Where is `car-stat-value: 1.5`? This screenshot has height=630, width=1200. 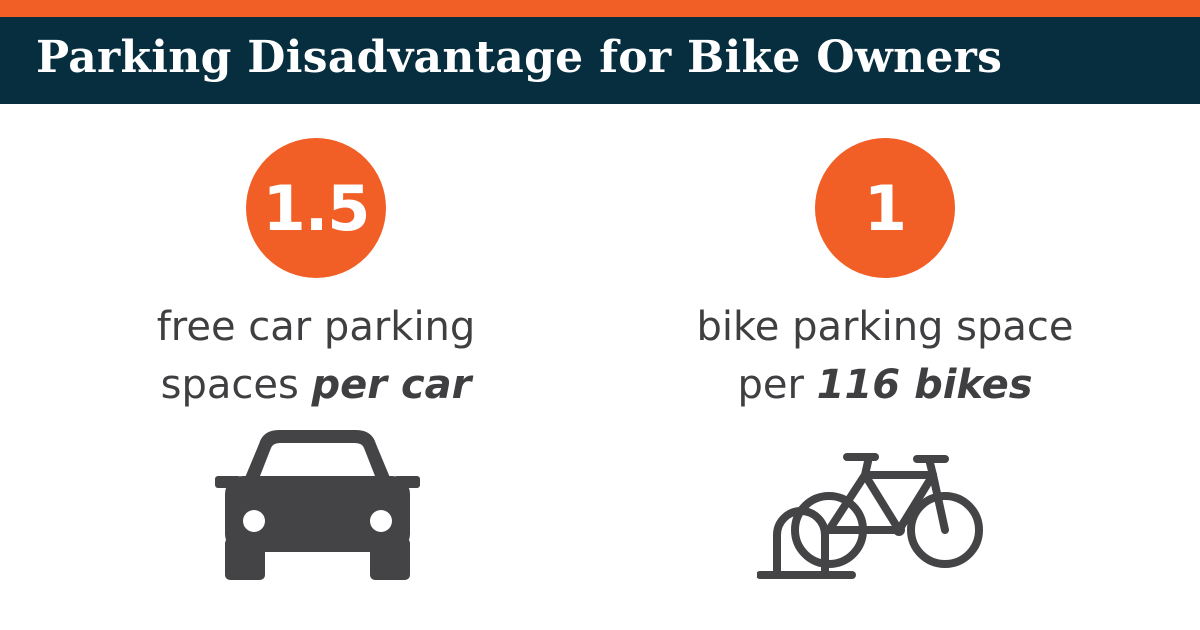 car-stat-value: 1.5 is located at coordinates (316, 208).